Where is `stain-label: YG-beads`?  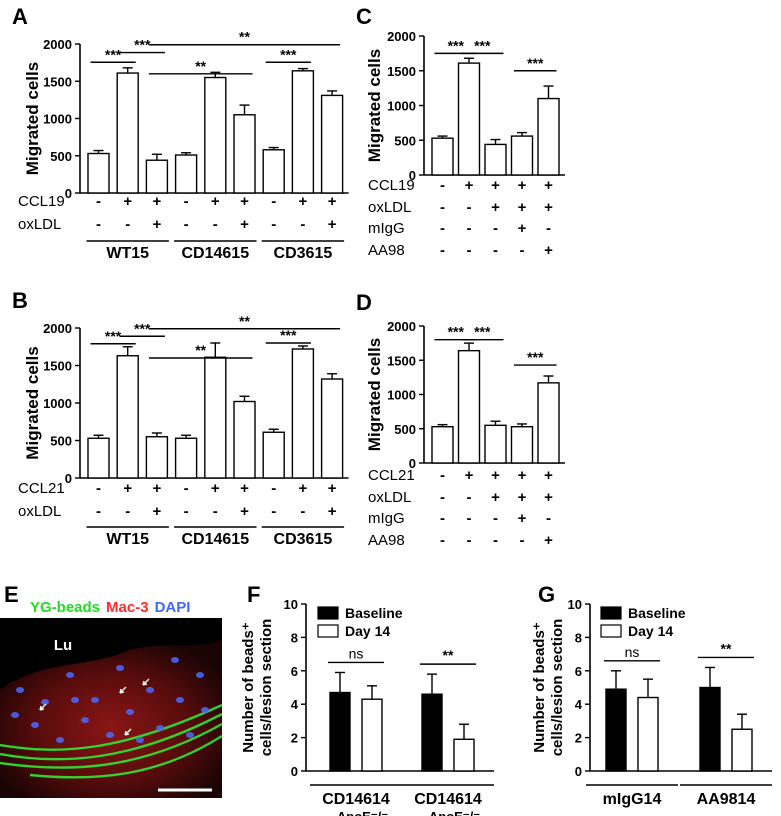 stain-label: YG-beads is located at coordinates (65, 607).